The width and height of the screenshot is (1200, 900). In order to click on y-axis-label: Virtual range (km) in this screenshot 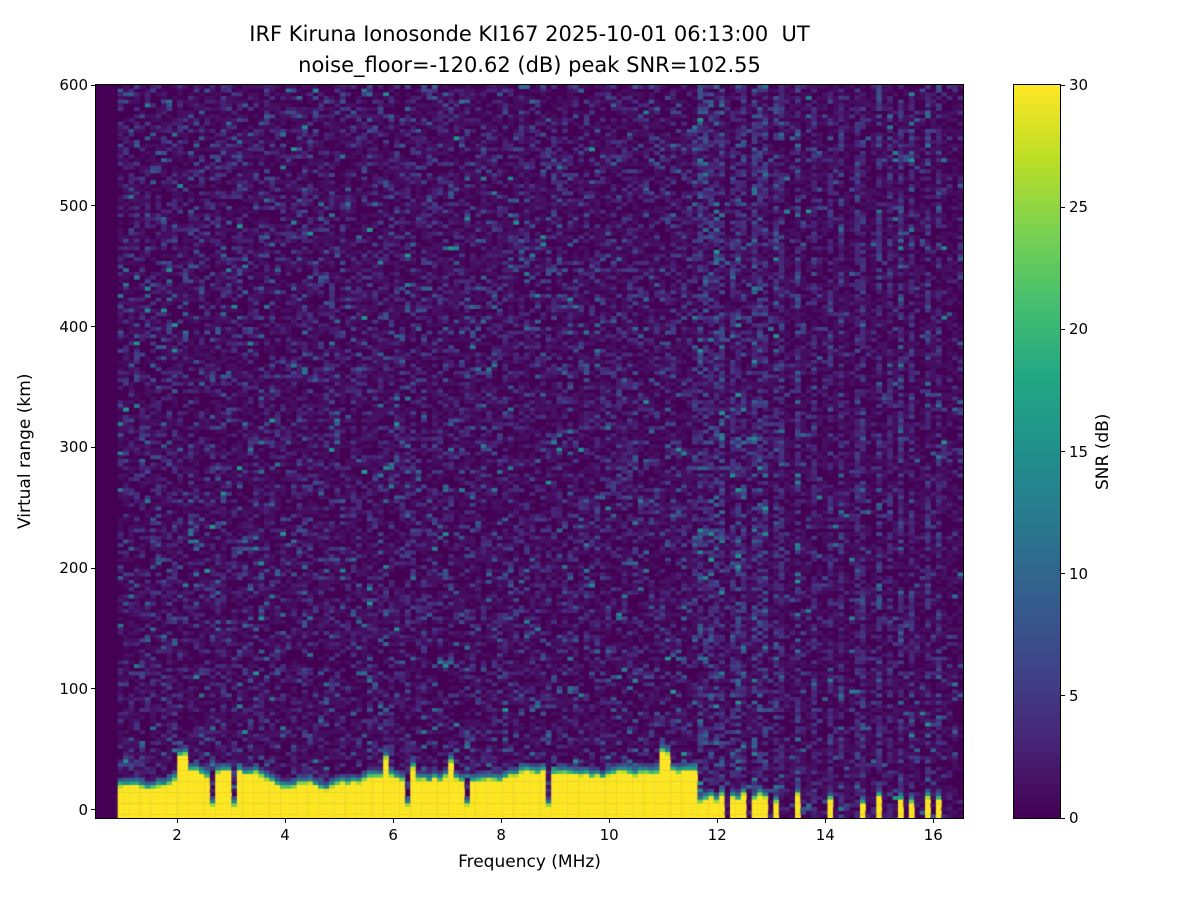, I will do `click(25, 451)`.